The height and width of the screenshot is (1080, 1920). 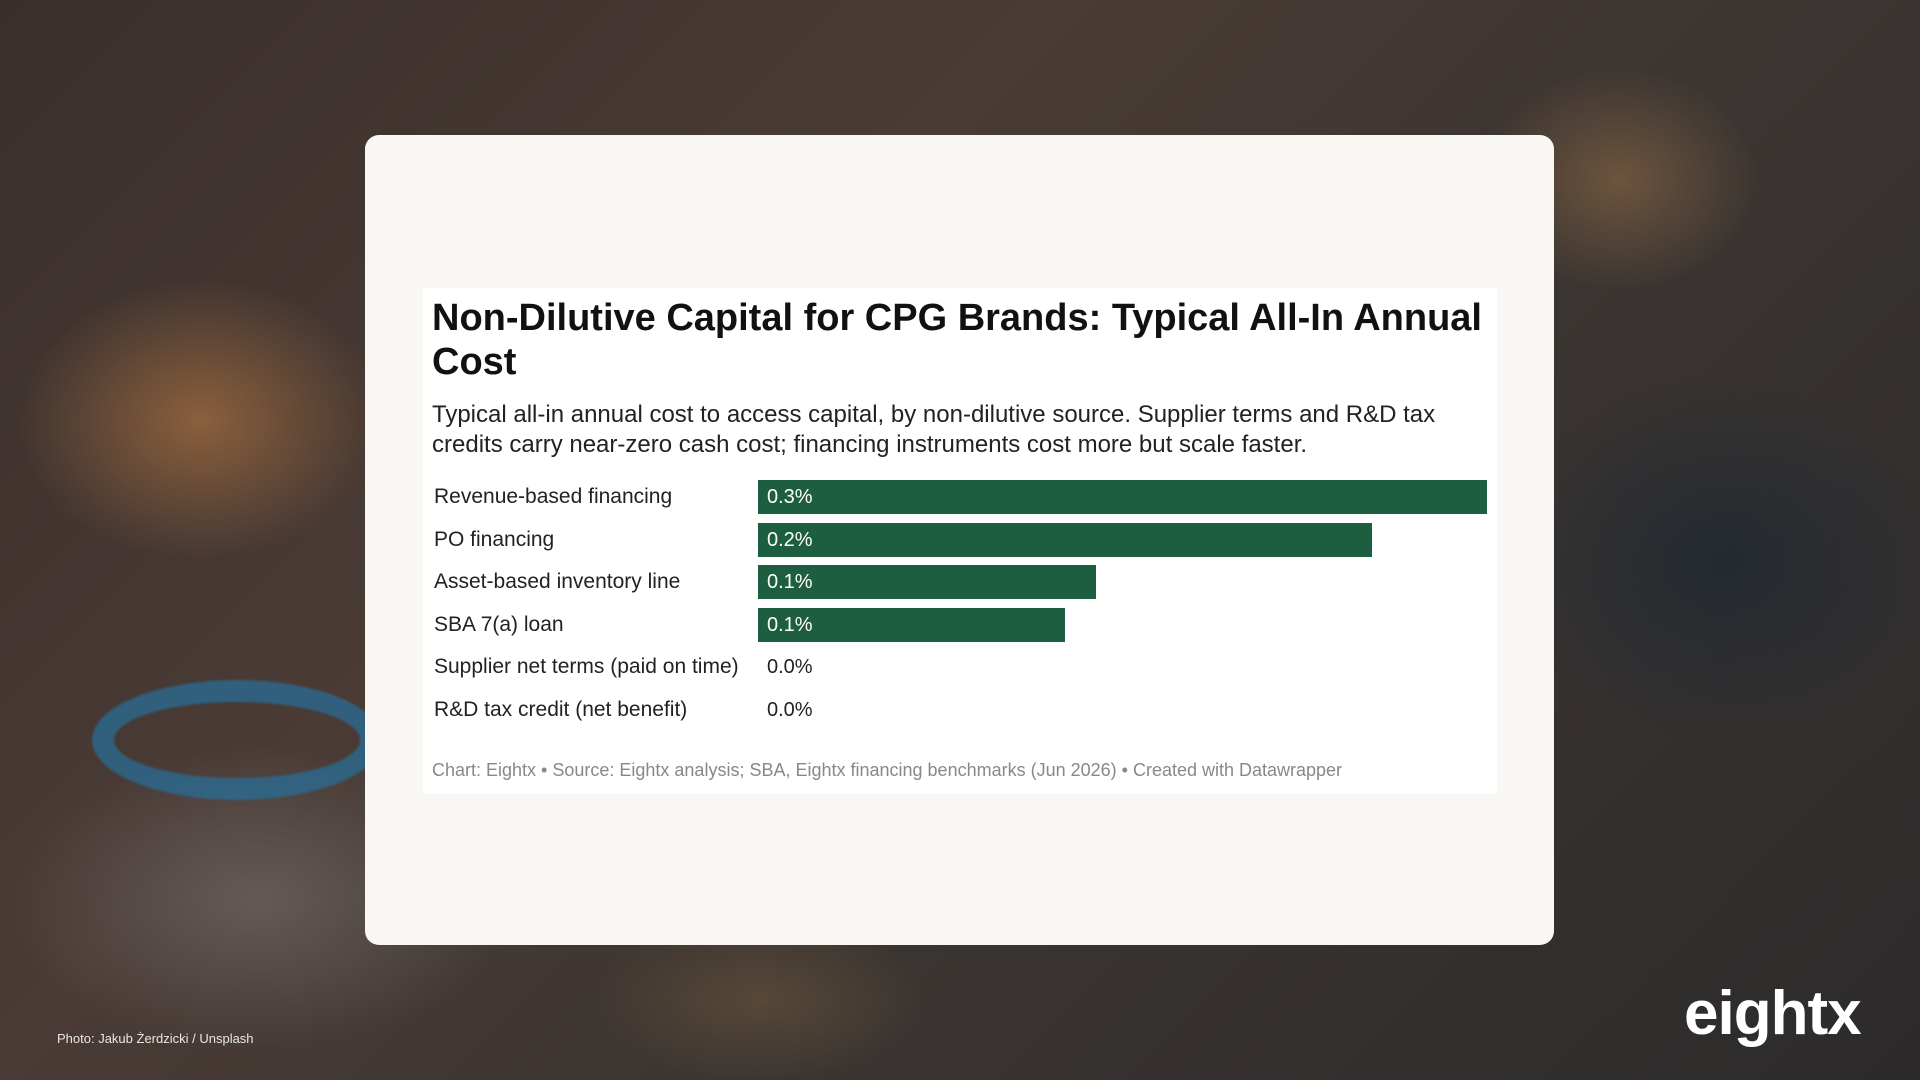 I want to click on bar-row: SBA 7(a) loan 0.1%, so click(x=960, y=625).